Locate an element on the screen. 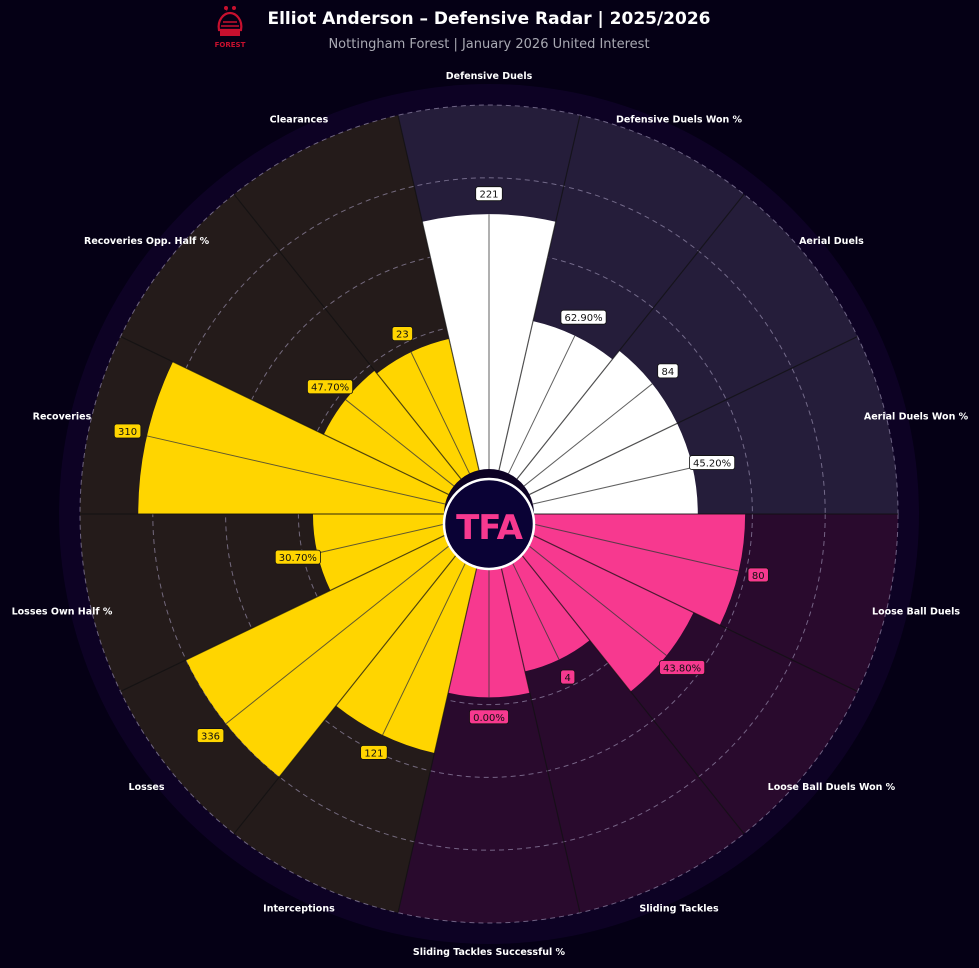 This screenshot has width=979, height=968. value-label-text: 47.70% is located at coordinates (330, 388).